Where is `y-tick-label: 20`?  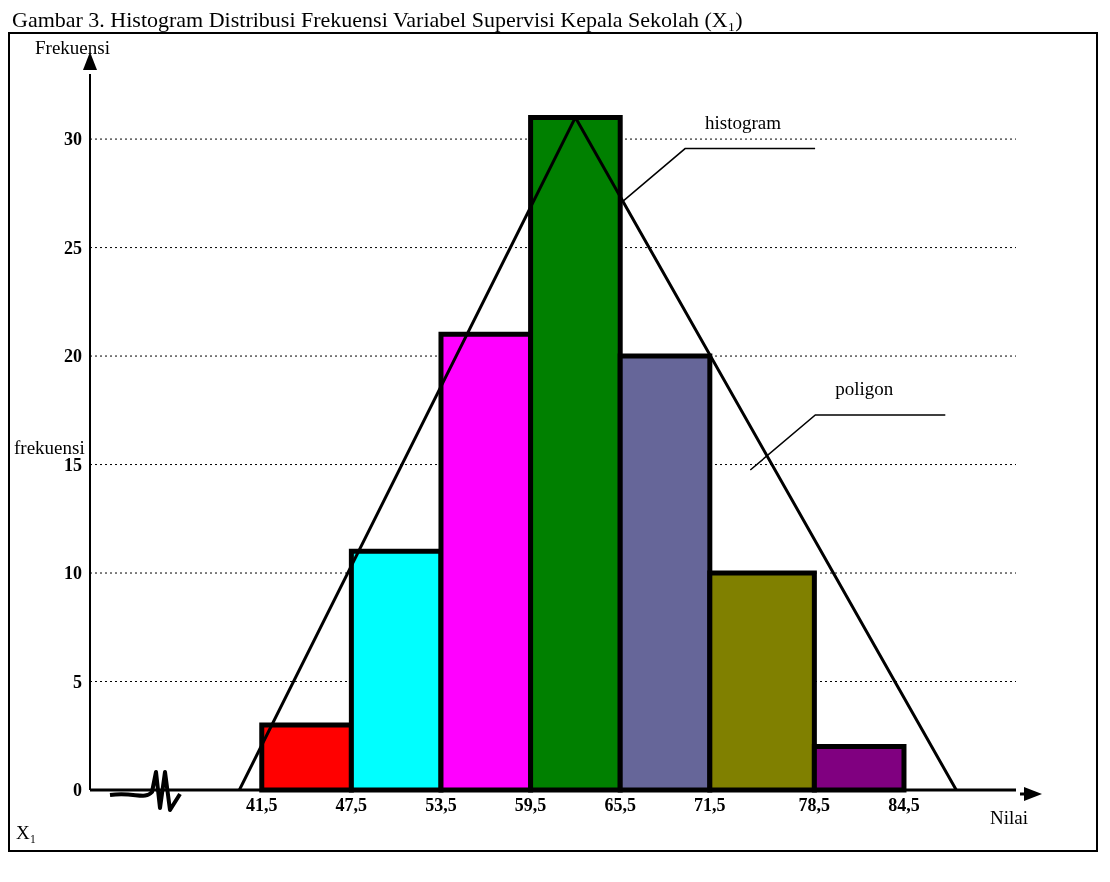 y-tick-label: 20 is located at coordinates (73, 356).